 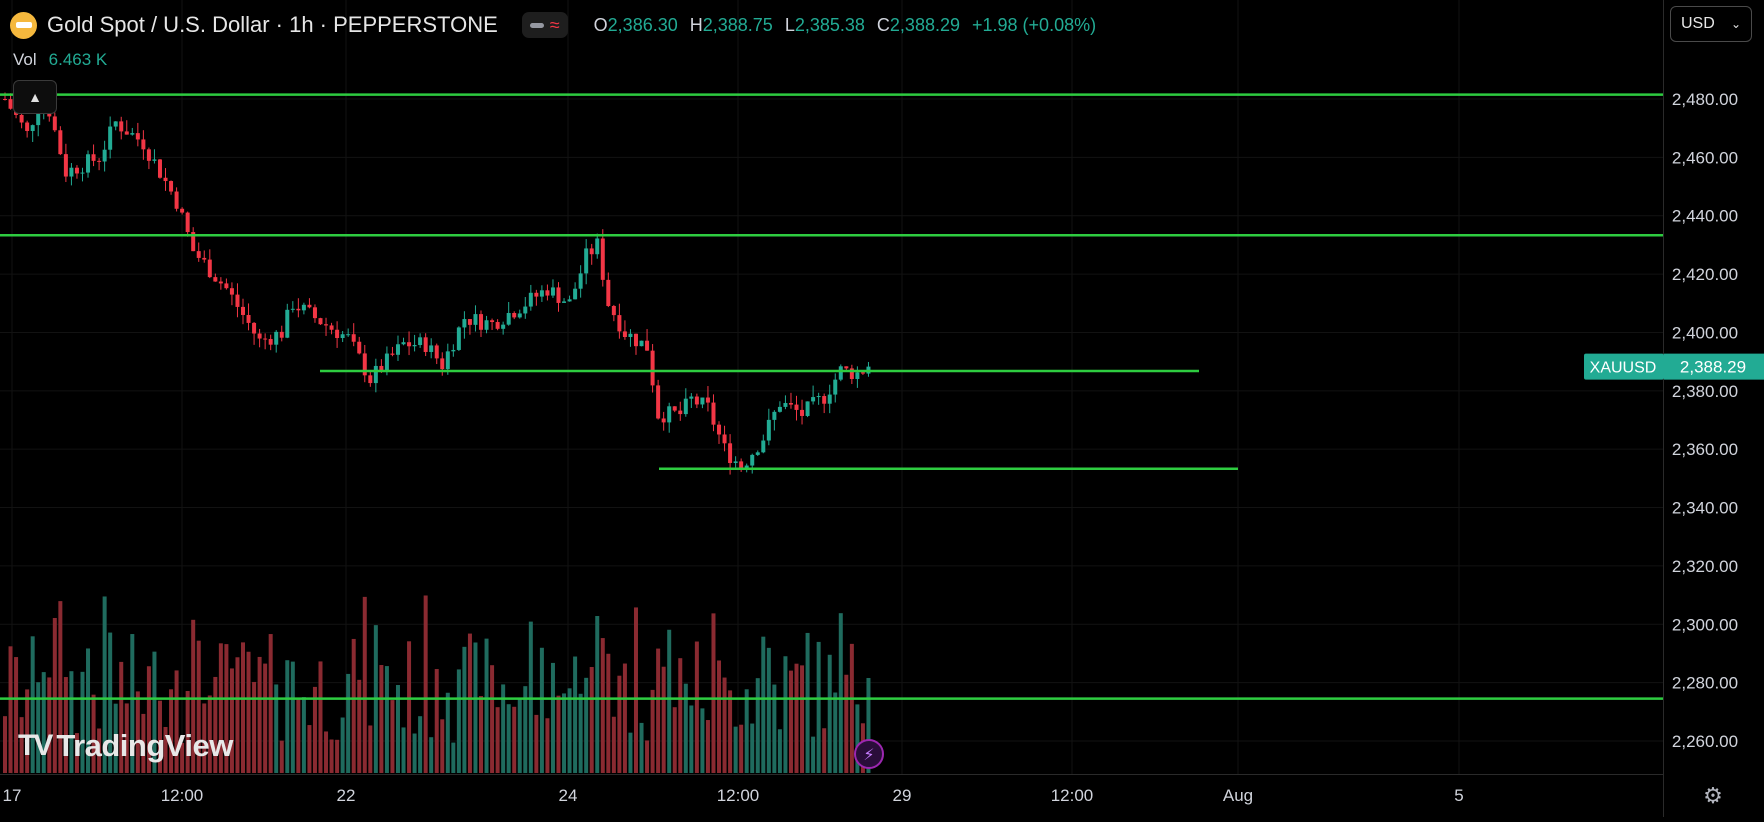 I want to click on price-axis-label: 2,480.00, so click(x=1705, y=99).